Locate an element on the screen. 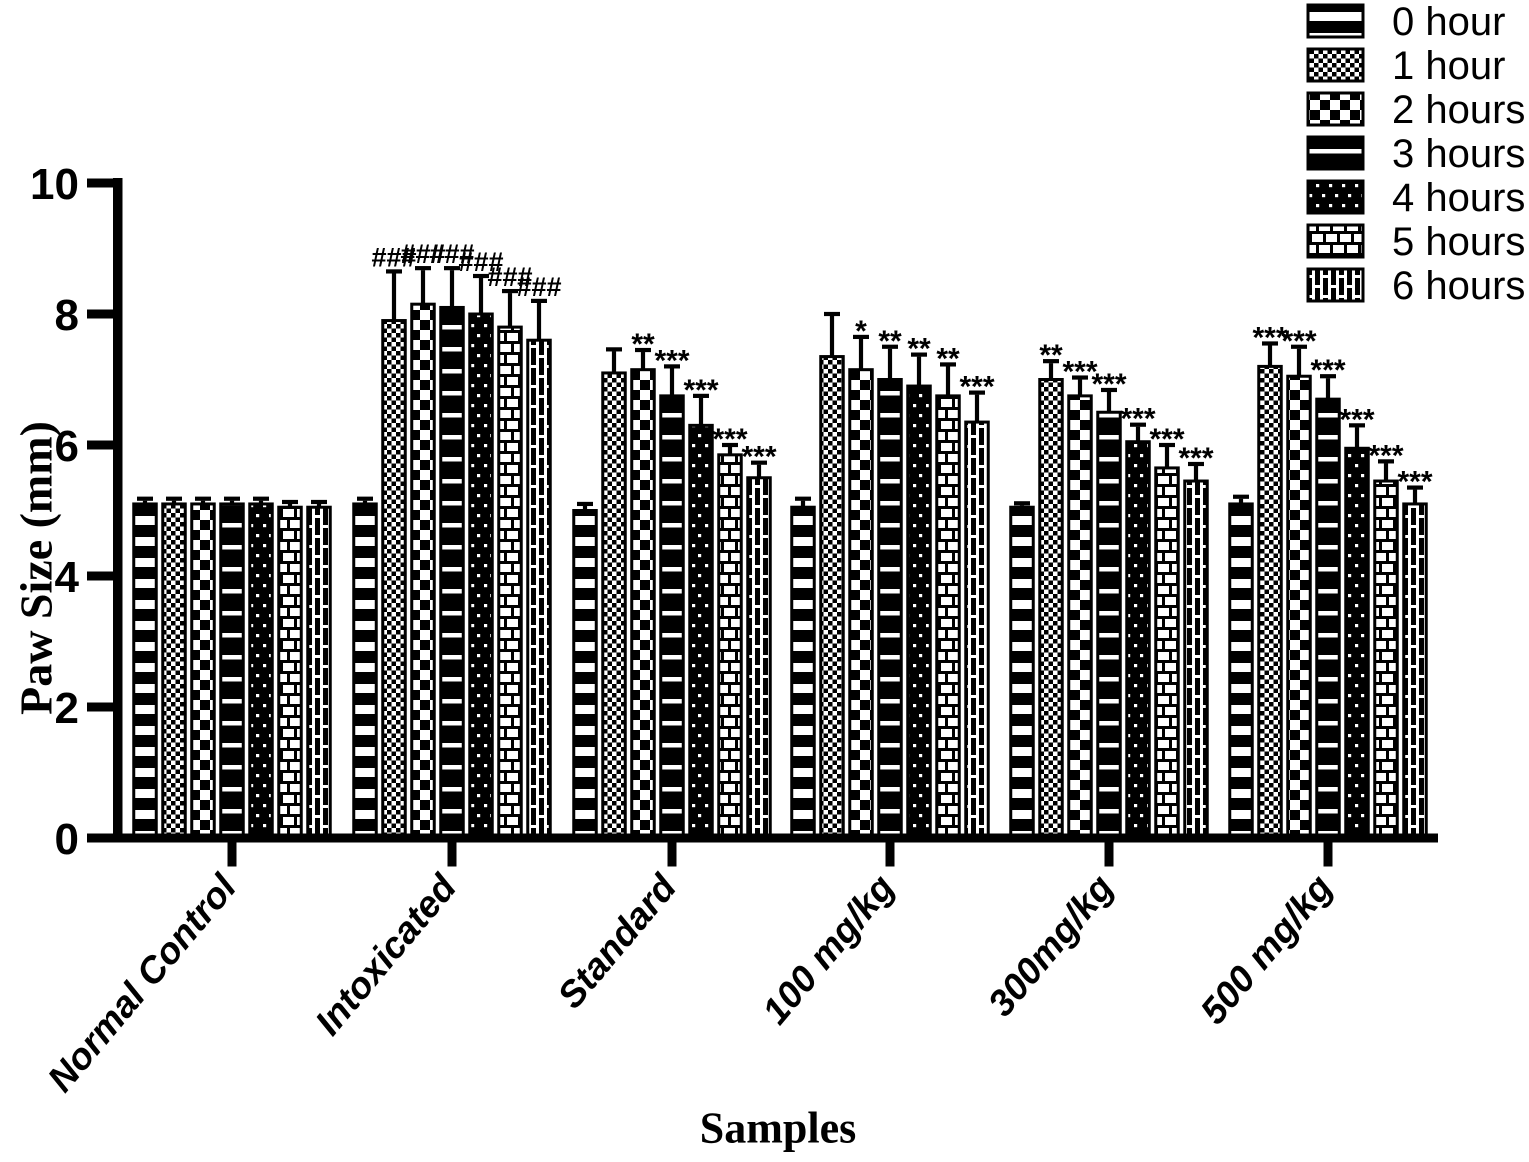 The width and height of the screenshot is (1529, 1162). bar-0-hour-intoxicated is located at coordinates (365, 670).